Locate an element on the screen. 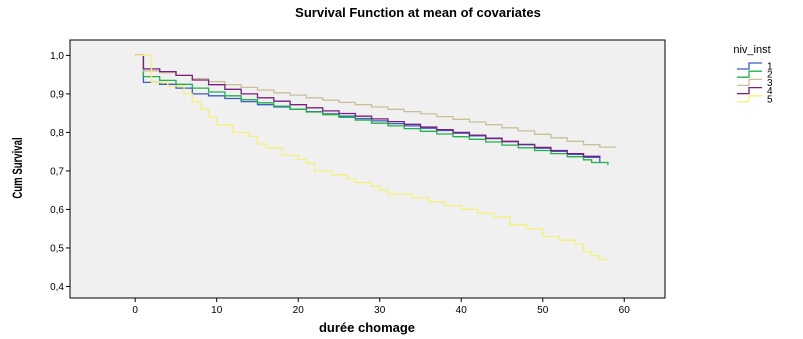 This screenshot has width=803, height=339. y-tick-label: 1,0 is located at coordinates (57, 56).